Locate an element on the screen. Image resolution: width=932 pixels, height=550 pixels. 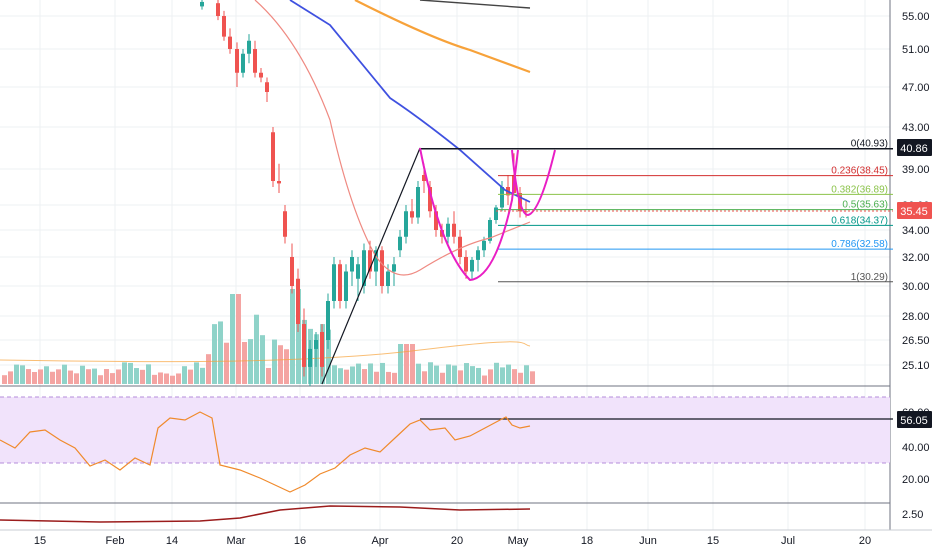
time-tick-label: 18 is located at coordinates (587, 541).